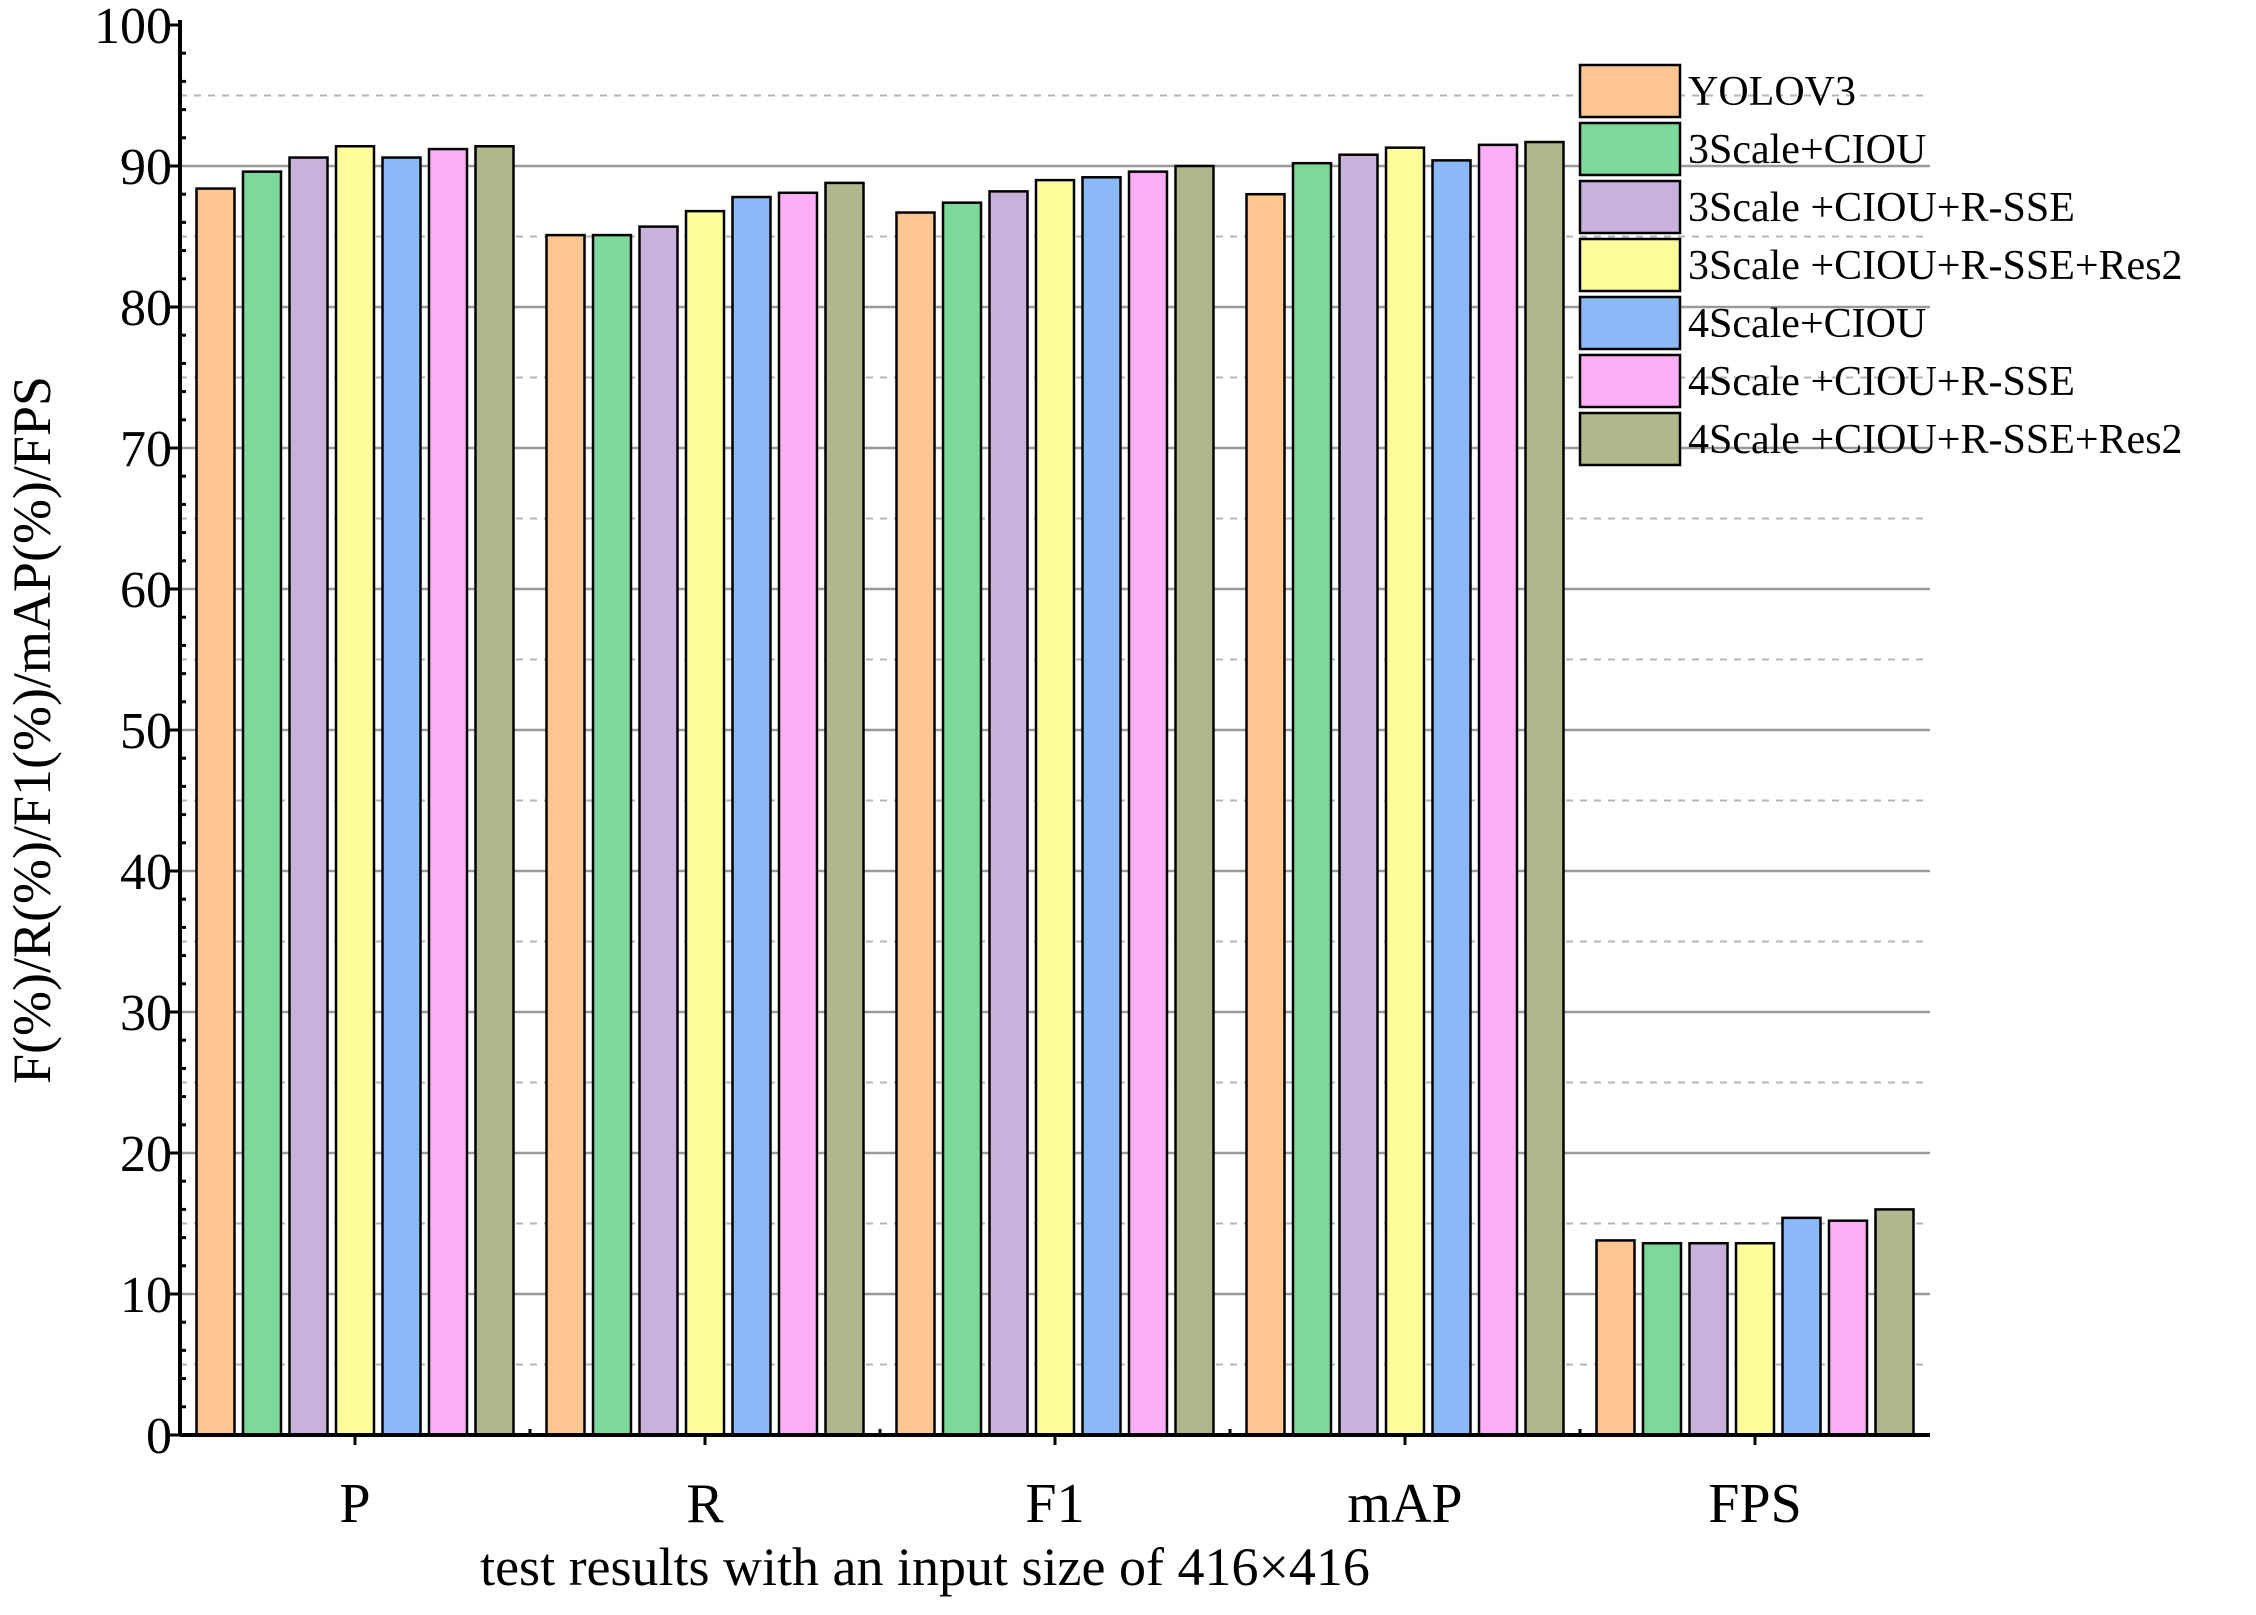 This screenshot has width=2256, height=1615. I want to click on y-tick-label: 90, so click(146, 167).